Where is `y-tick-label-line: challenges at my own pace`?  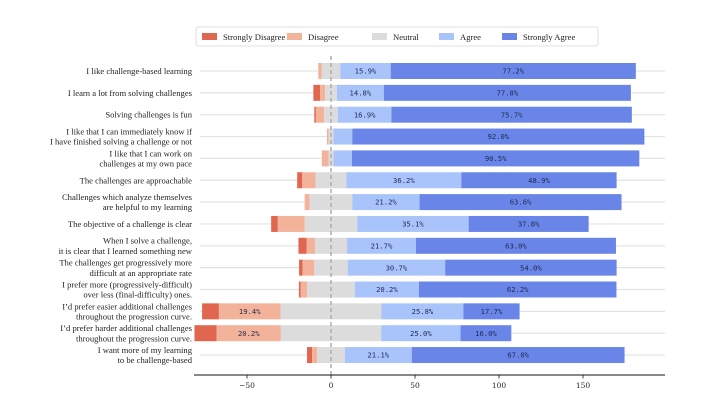 y-tick-label-line: challenges at my own pace is located at coordinates (145, 164).